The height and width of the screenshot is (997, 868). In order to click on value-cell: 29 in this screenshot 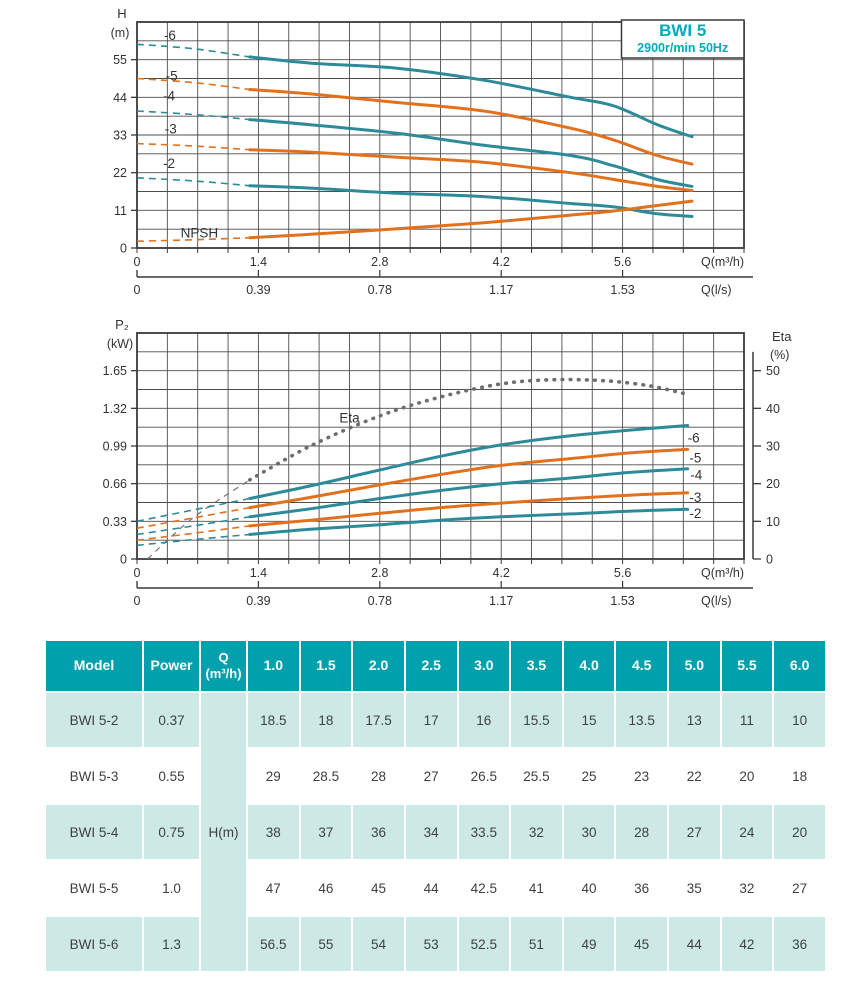, I will do `click(273, 776)`.